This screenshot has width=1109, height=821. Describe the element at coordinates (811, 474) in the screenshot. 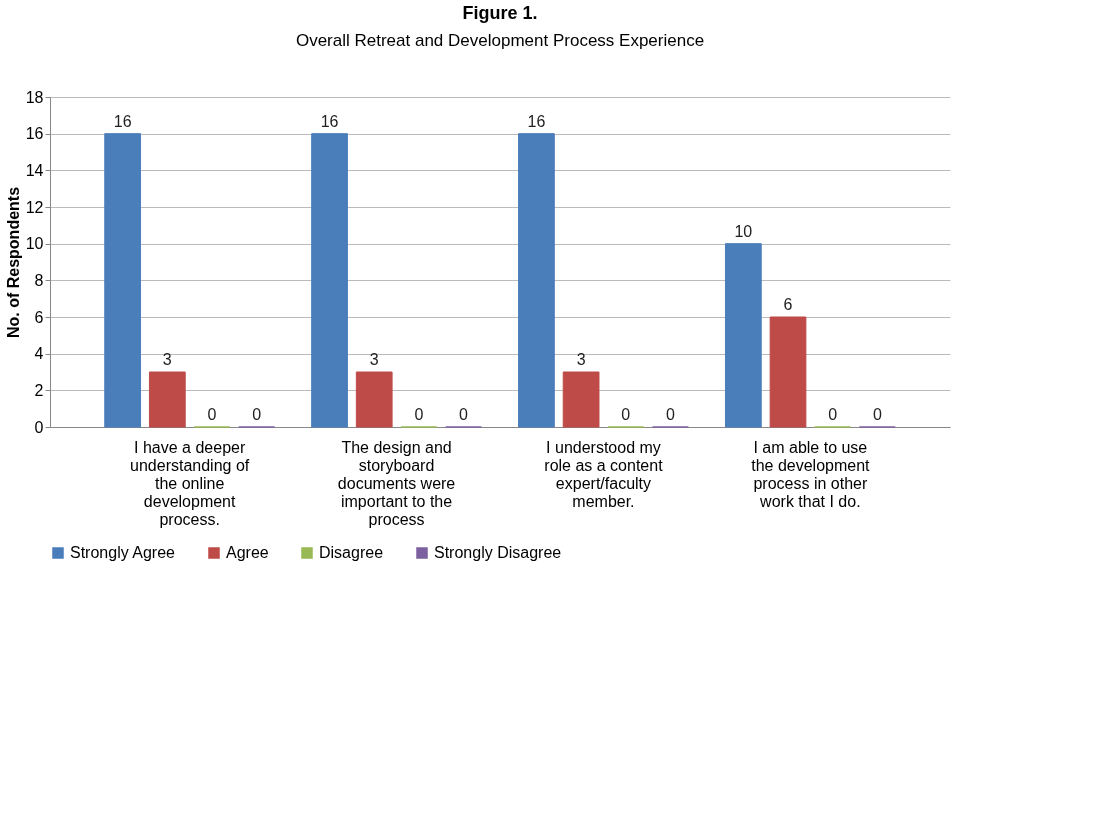

I see `x-tick-label: I am able to use the development process in other work that I do.` at that location.